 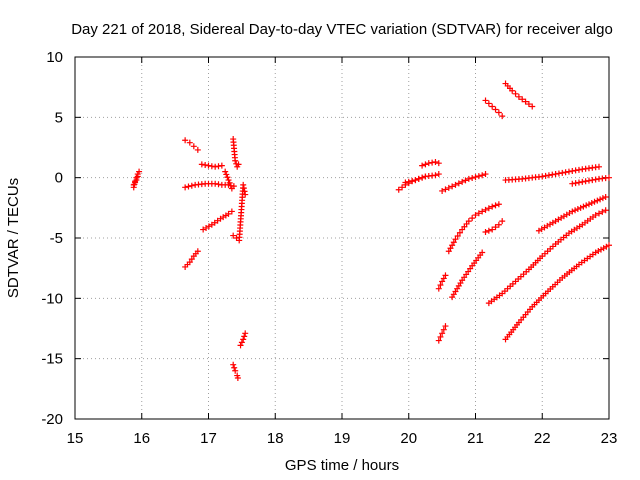 What do you see at coordinates (13, 238) in the screenshot?
I see `y-axis-label: SDTVAR / TECUs` at bounding box center [13, 238].